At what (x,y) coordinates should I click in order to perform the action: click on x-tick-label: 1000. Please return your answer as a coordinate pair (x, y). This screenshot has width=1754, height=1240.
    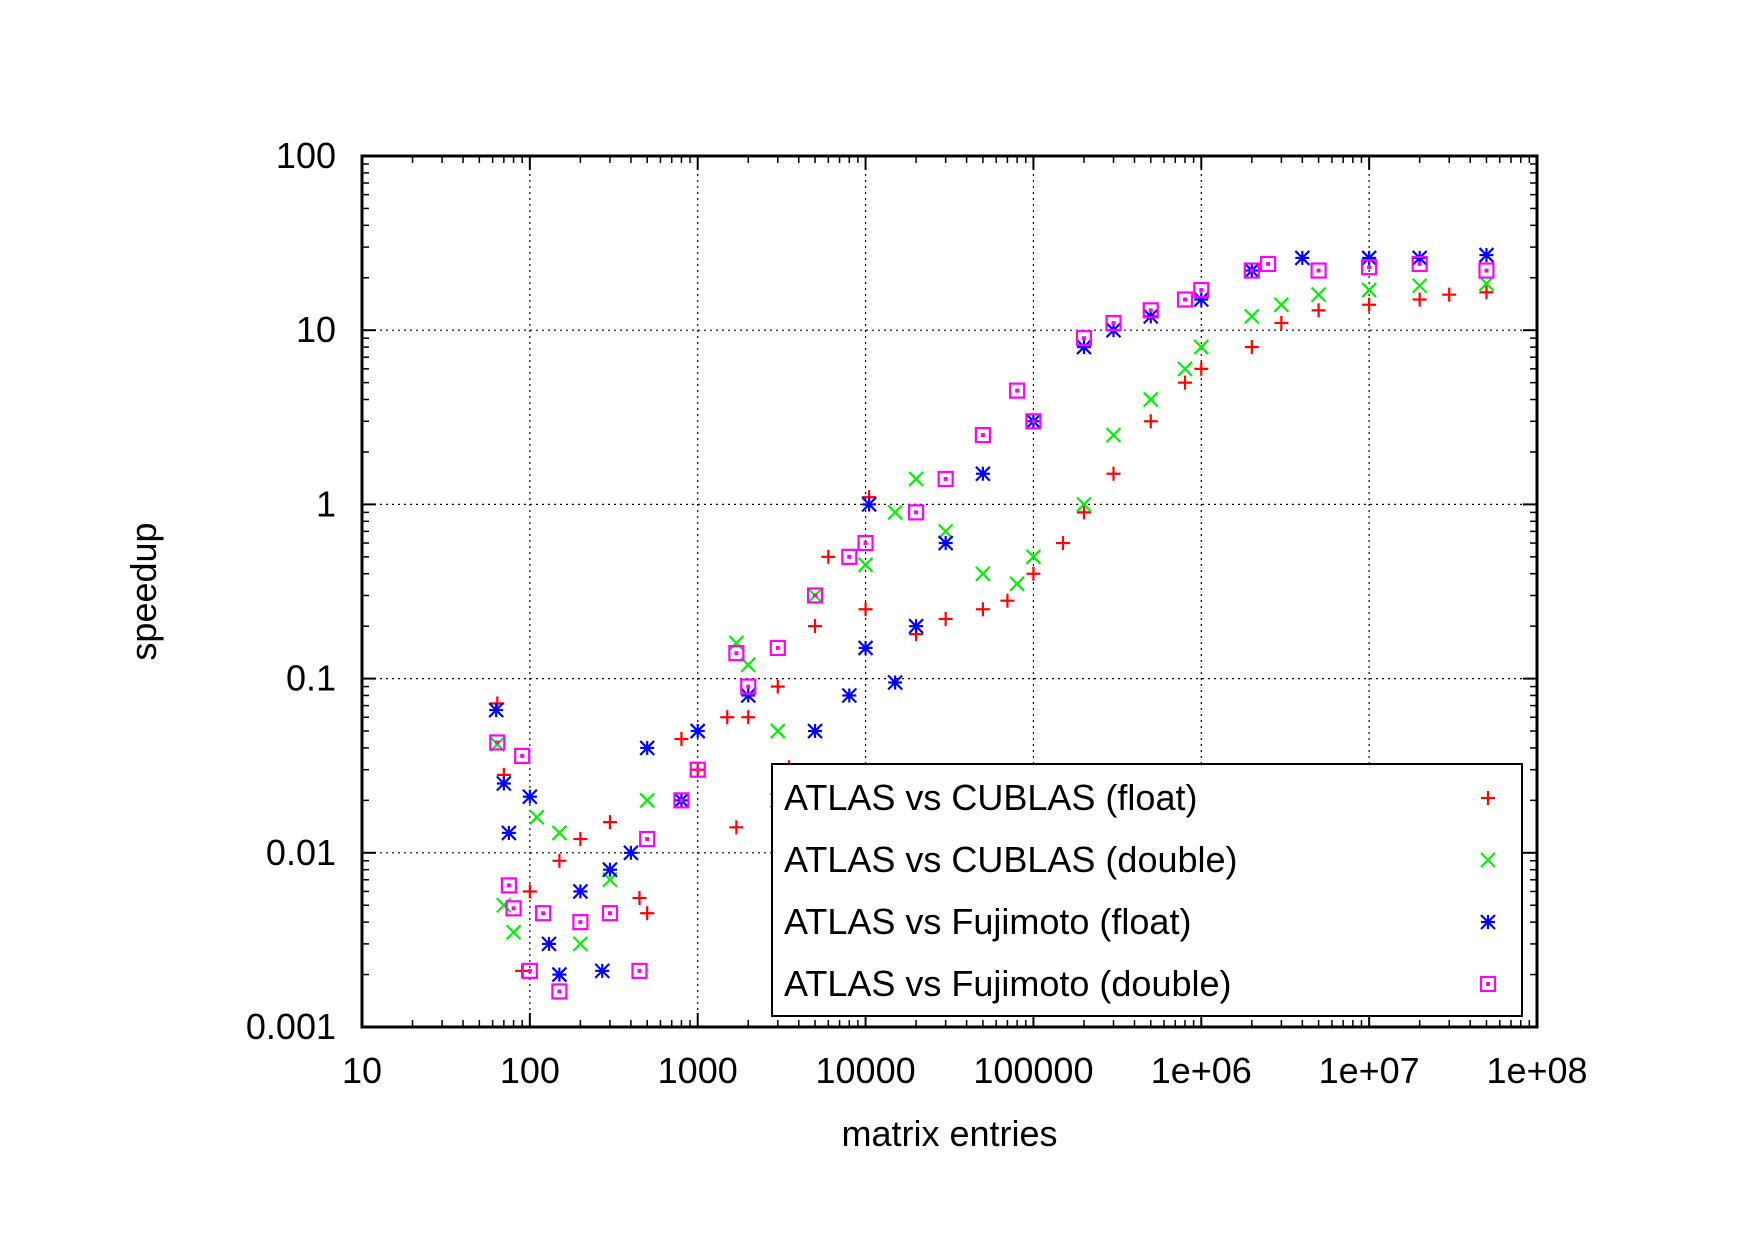
    Looking at the image, I should click on (698, 1070).